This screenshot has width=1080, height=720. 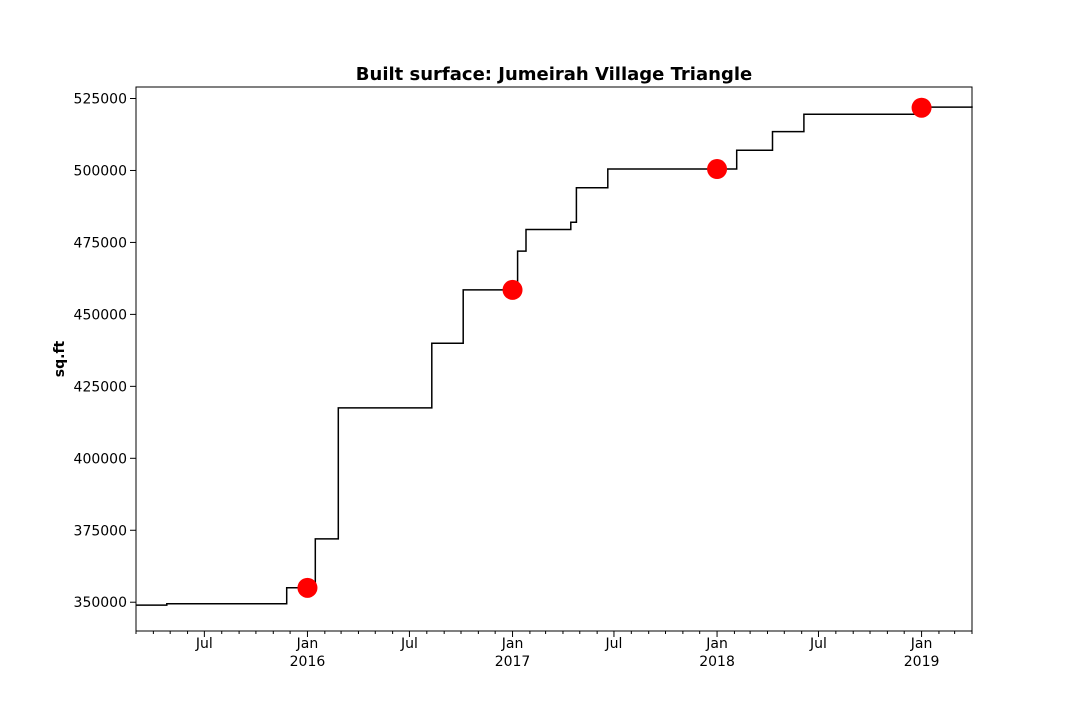 I want to click on y-tick-label: 525000, so click(x=100, y=100).